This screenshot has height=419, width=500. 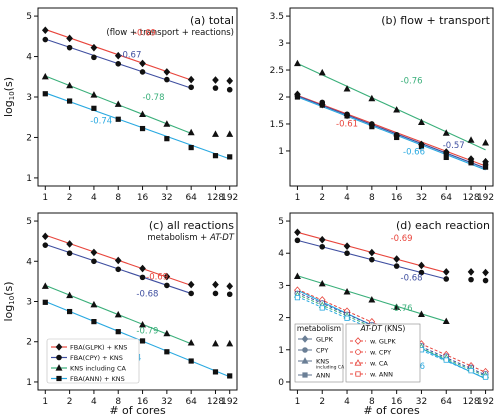 What do you see at coordinates (153, 98) in the screenshot?
I see `slope-label: -0.78` at bounding box center [153, 98].